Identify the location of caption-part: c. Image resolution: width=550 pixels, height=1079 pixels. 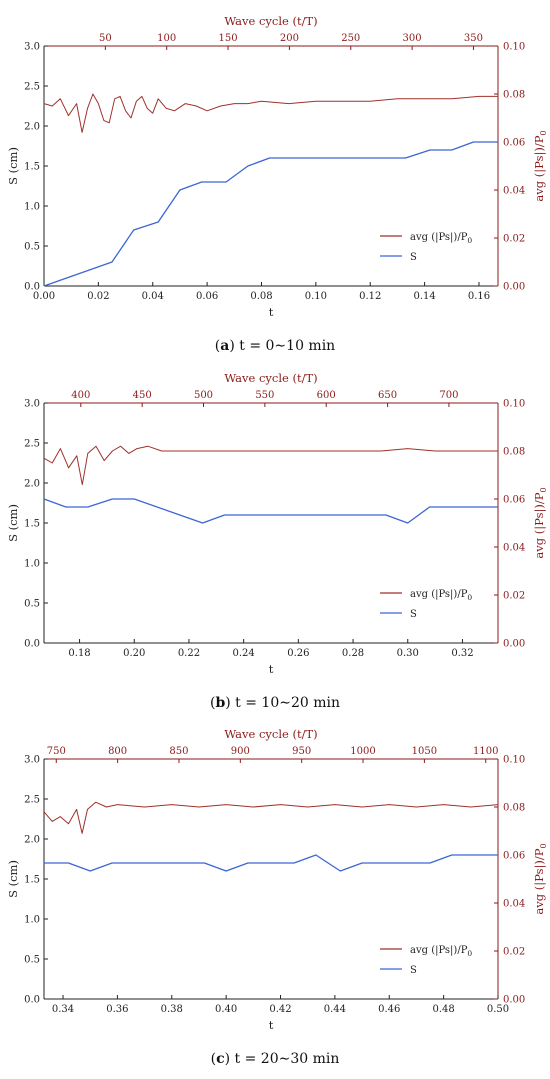
(220, 1059).